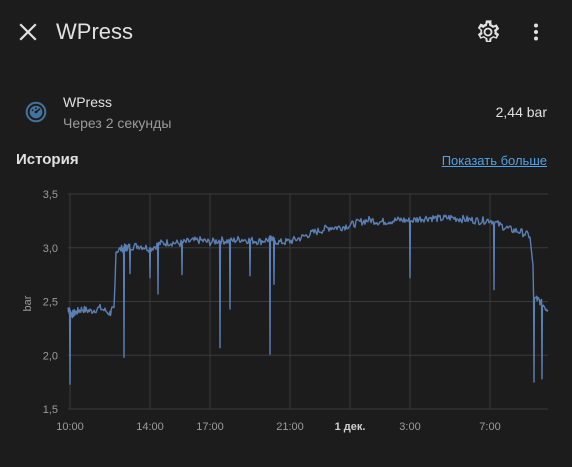 The image size is (572, 467). Describe the element at coordinates (290, 427) in the screenshot. I see `x-tick-label: 21:00` at that location.